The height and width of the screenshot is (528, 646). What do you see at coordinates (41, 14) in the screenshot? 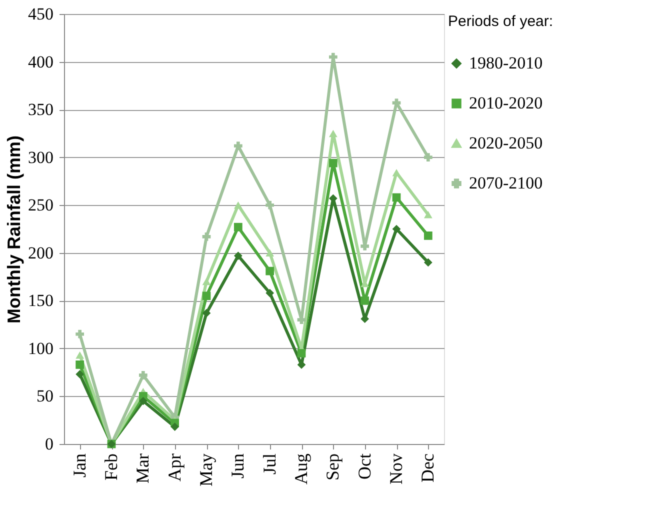
I see `y-tick-label: 450` at bounding box center [41, 14].